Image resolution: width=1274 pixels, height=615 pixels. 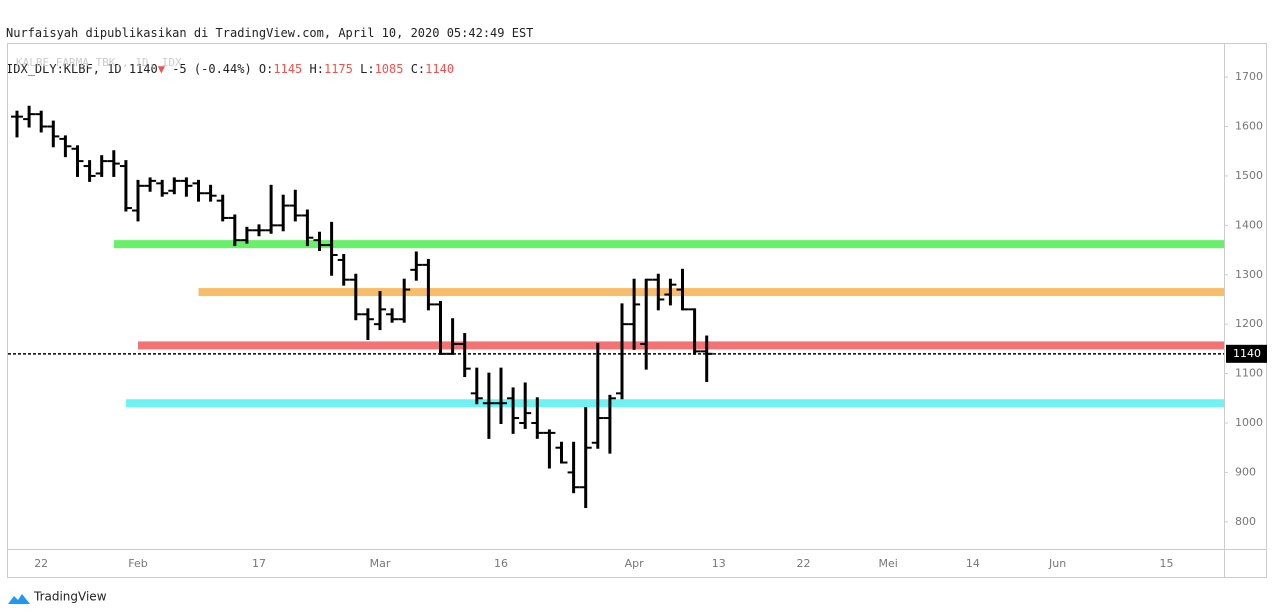 I want to click on x-tick-label: 14, so click(x=973, y=563).